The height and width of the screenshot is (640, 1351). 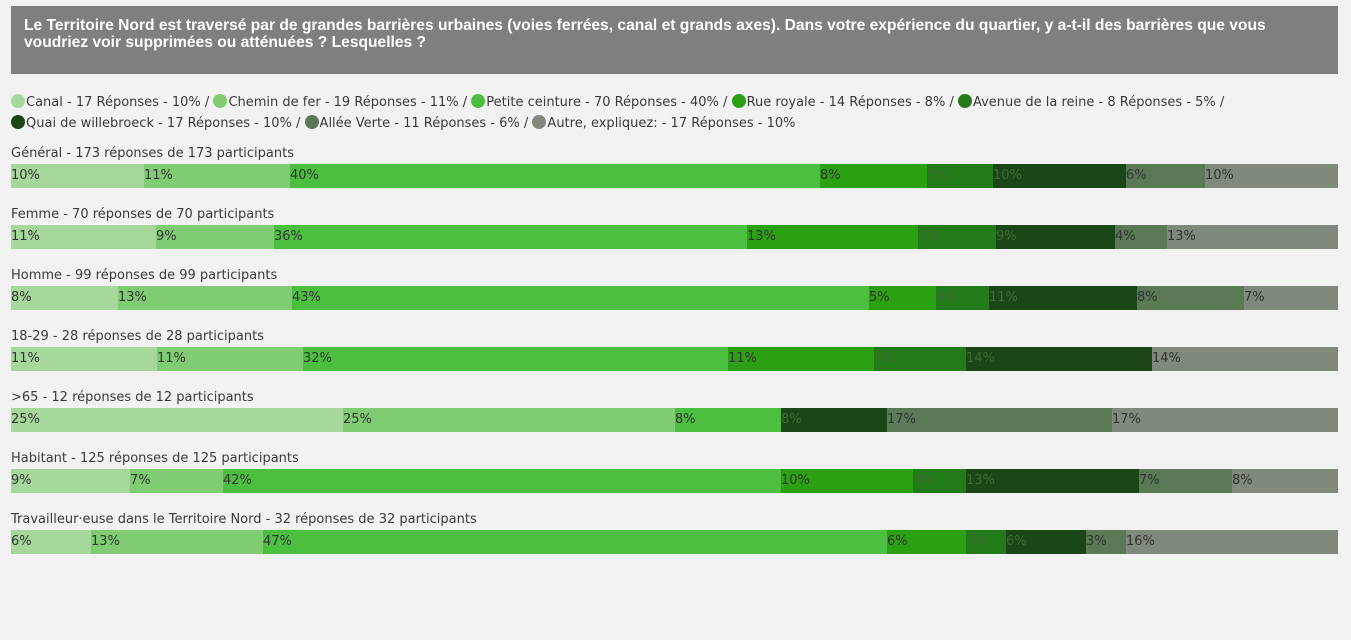 I want to click on legend-item: Rue royale - 14 Réponses - 8% /, so click(x=842, y=102).